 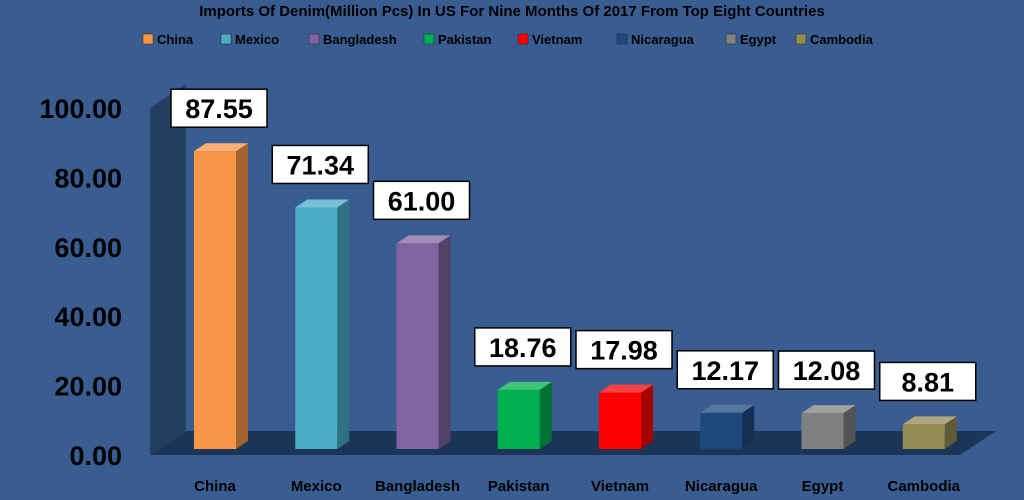 I want to click on legend-label: China, so click(x=175, y=39).